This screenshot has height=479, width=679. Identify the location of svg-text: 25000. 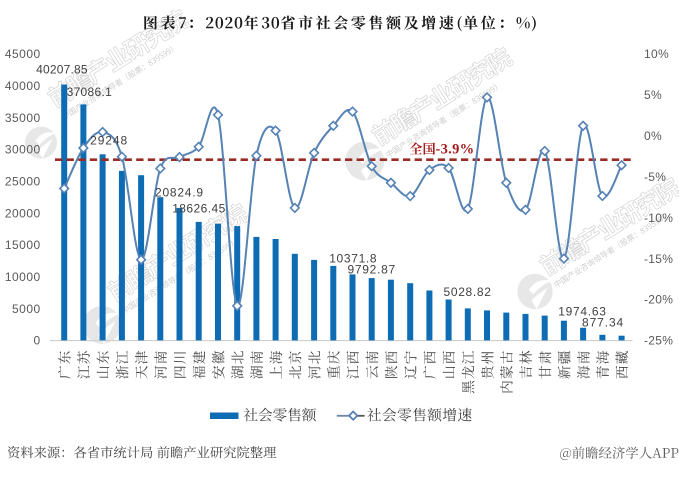
(23, 182).